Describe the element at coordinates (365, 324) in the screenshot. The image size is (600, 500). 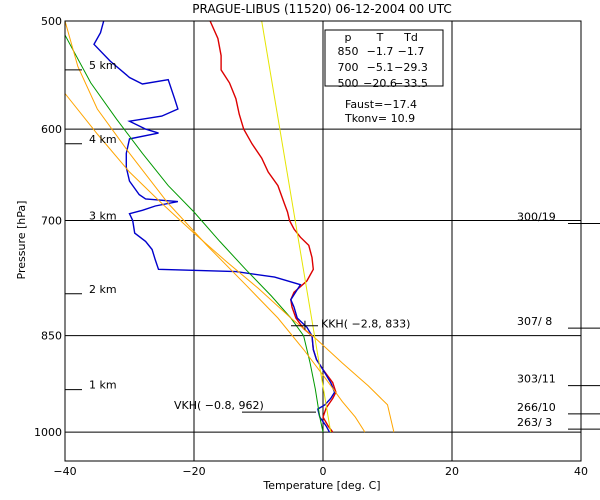
I see `annotation-kkh: KKH( −2.8, 833)` at that location.